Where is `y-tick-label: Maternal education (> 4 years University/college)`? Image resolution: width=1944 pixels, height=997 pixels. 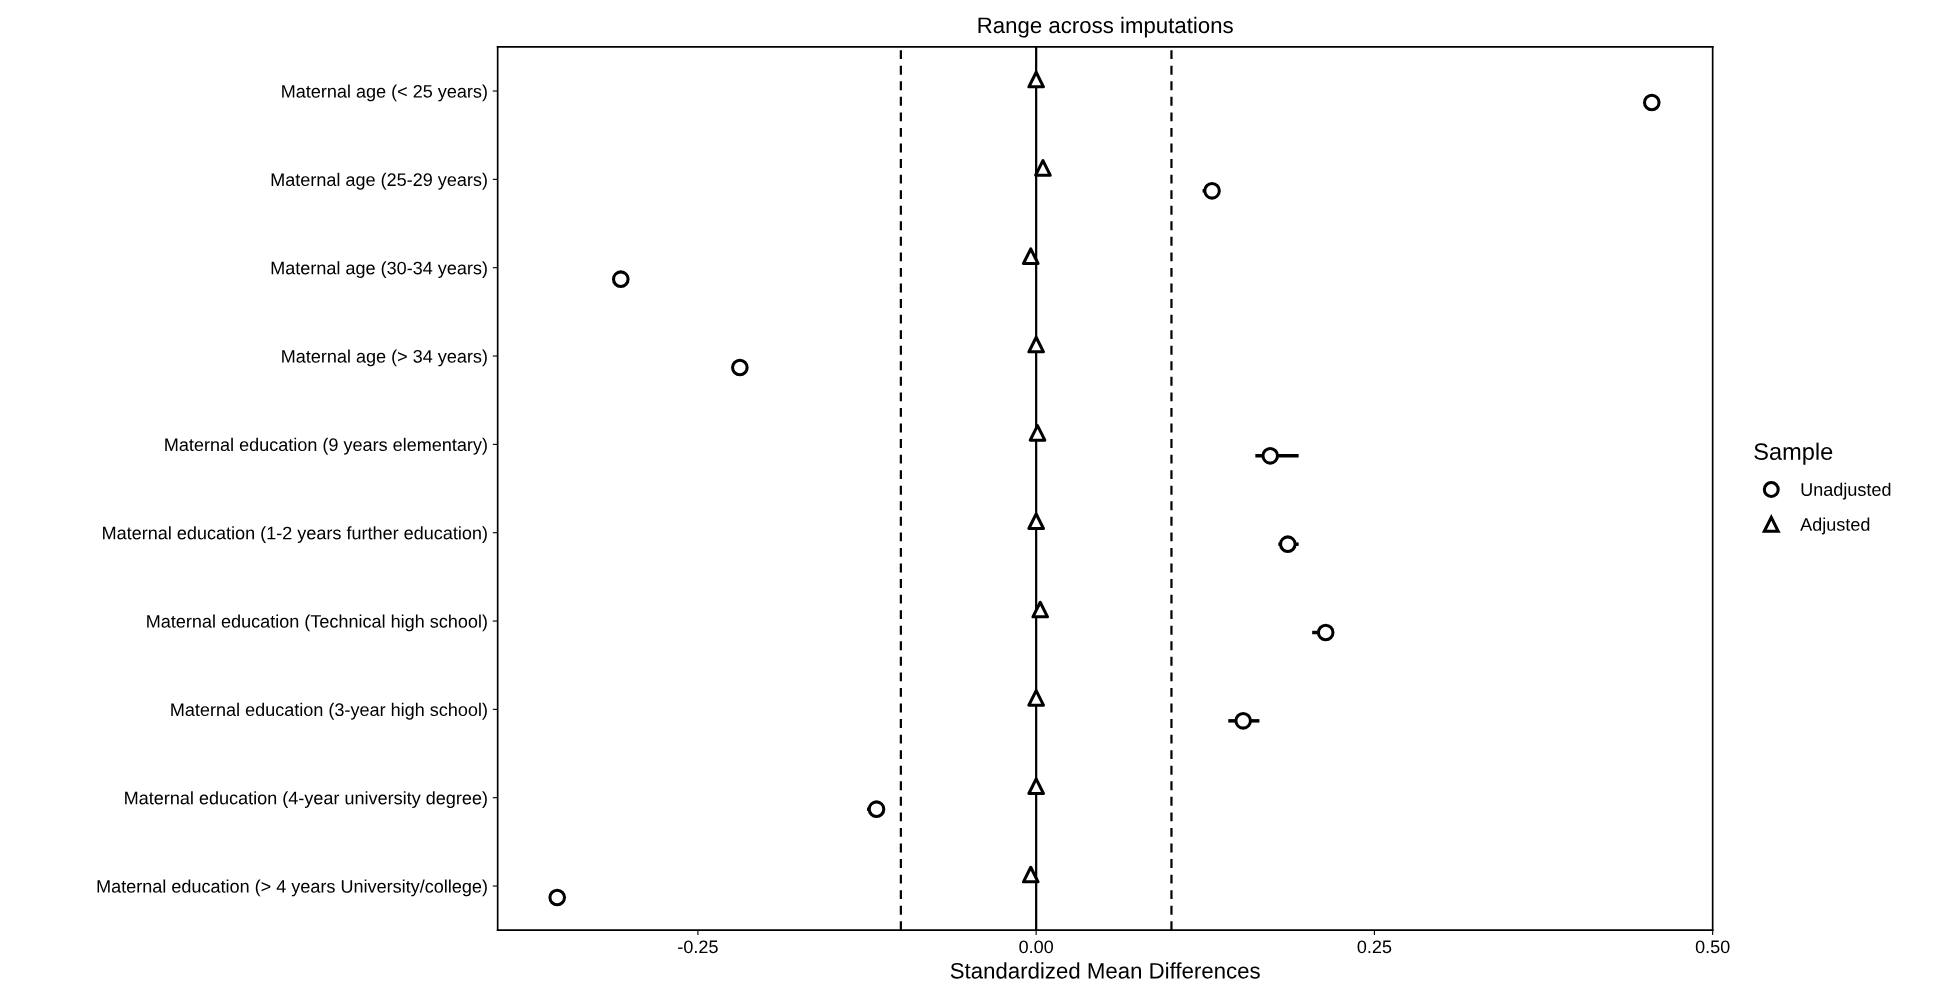 y-tick-label: Maternal education (> 4 years University/college) is located at coordinates (292, 888).